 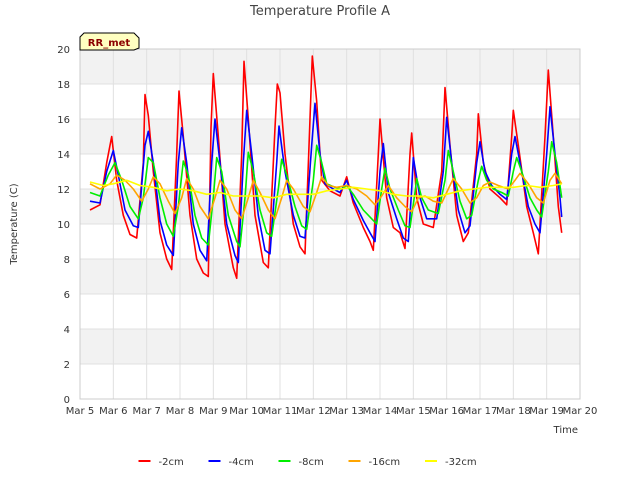 What do you see at coordinates (413, 411) in the screenshot?
I see `x-tick-label: Mar 15` at bounding box center [413, 411].